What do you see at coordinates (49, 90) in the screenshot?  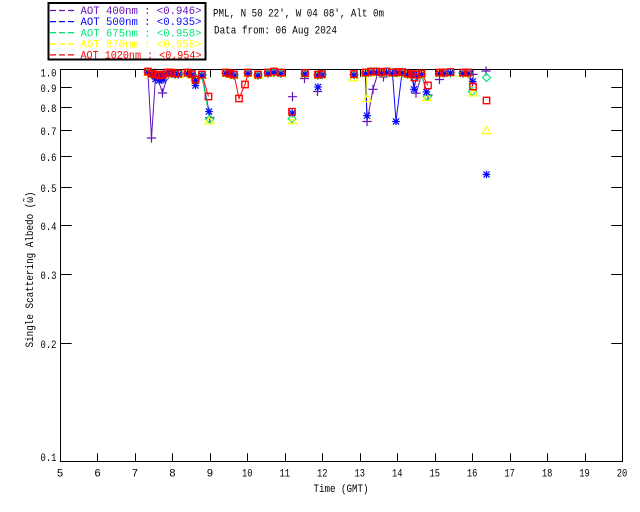 I see `svg-text: 0.9` at bounding box center [49, 90].